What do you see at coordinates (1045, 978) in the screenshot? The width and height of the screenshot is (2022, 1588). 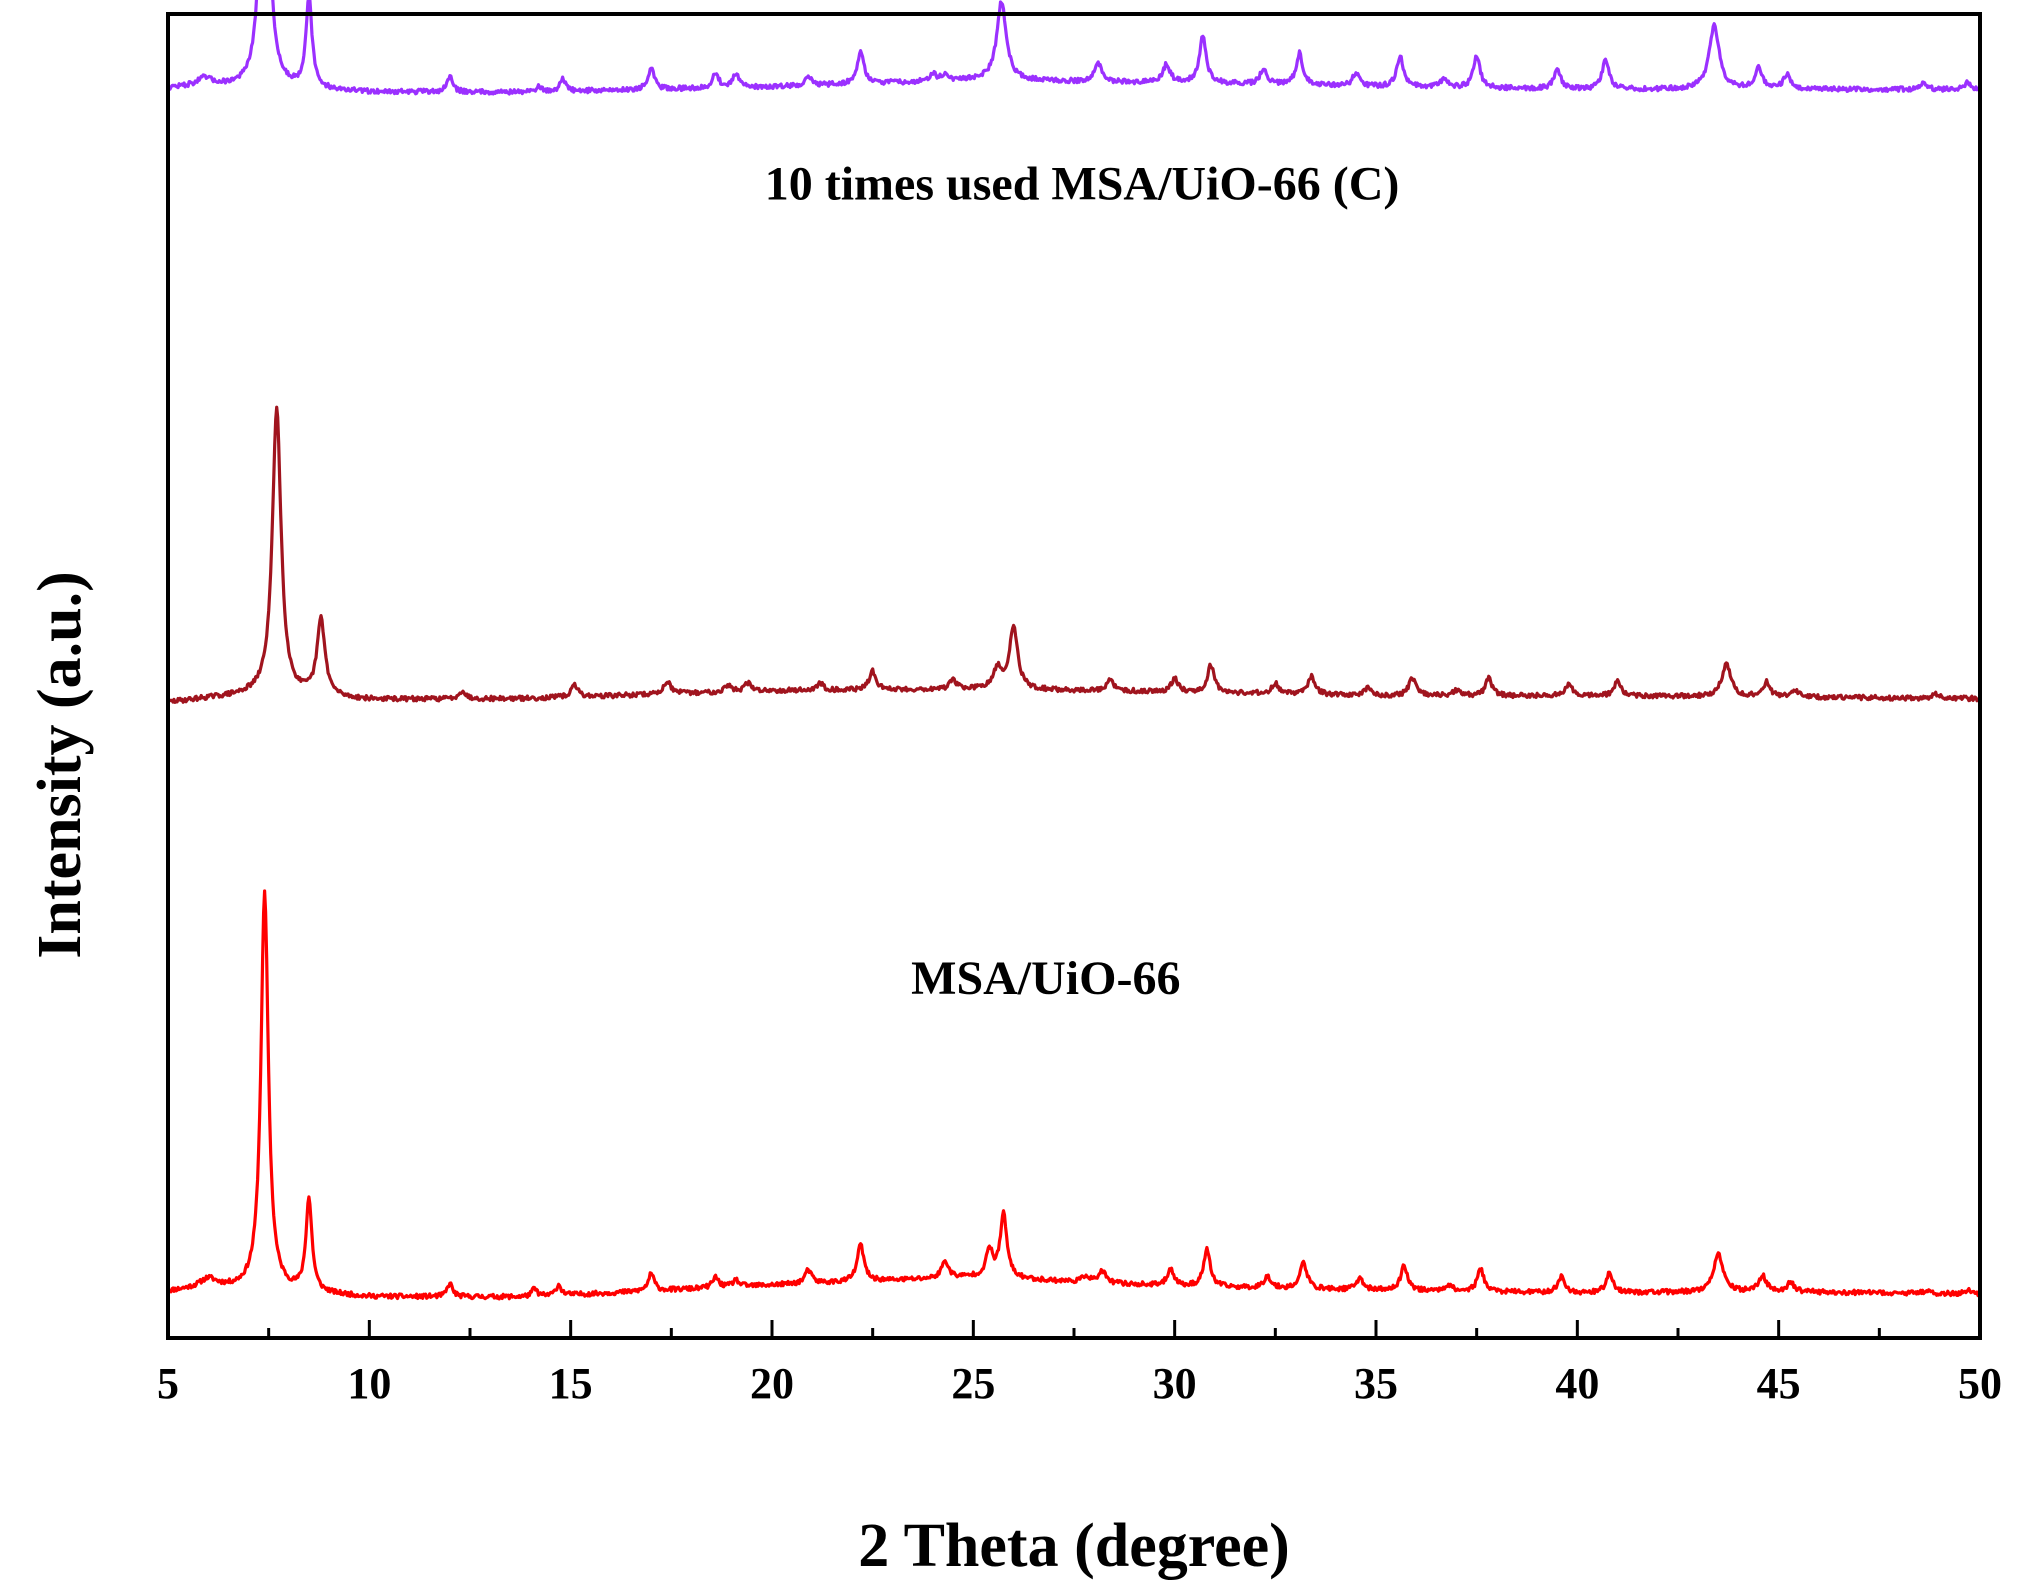 I see `series-label-3: MSA/UiO-66` at bounding box center [1045, 978].